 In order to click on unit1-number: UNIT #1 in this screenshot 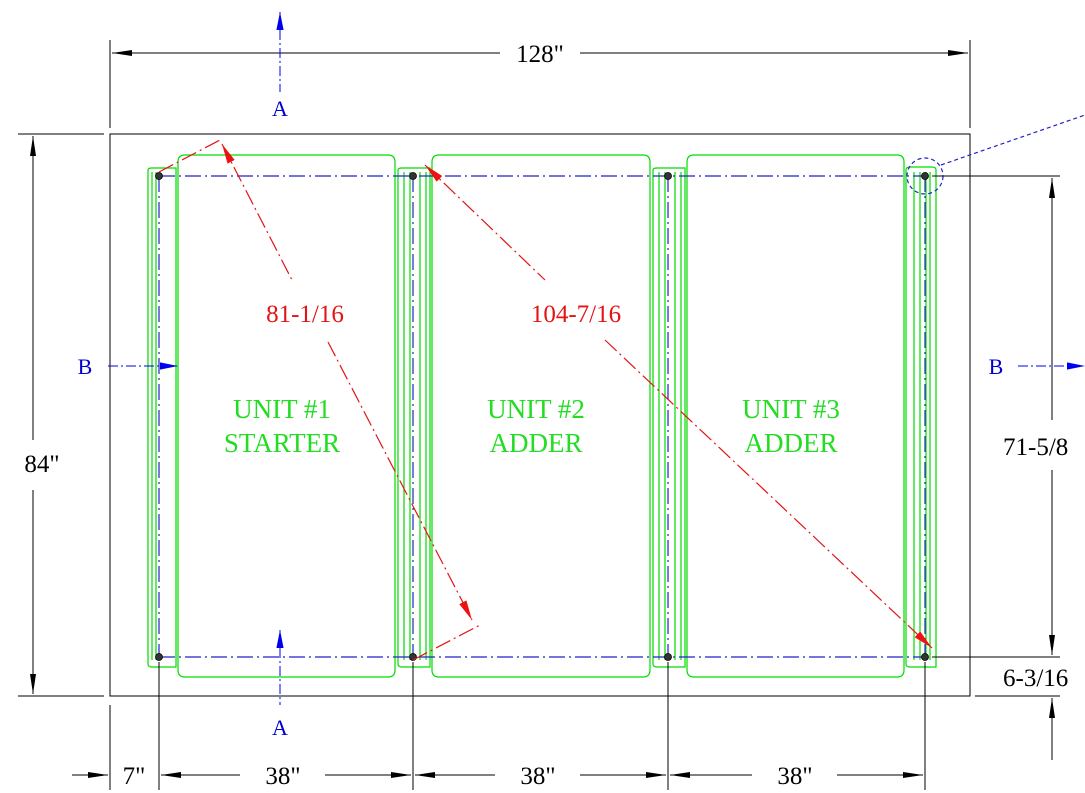, I will do `click(282, 409)`.